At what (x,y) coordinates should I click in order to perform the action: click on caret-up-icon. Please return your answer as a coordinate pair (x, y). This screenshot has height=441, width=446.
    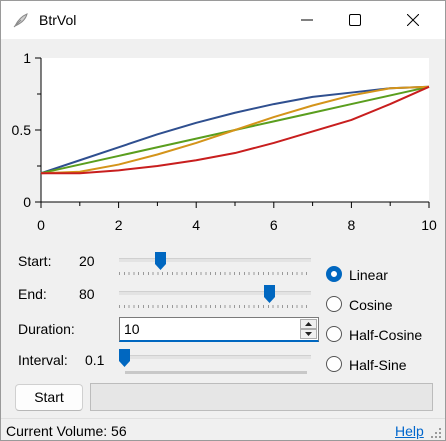
    Looking at the image, I should click on (308, 324).